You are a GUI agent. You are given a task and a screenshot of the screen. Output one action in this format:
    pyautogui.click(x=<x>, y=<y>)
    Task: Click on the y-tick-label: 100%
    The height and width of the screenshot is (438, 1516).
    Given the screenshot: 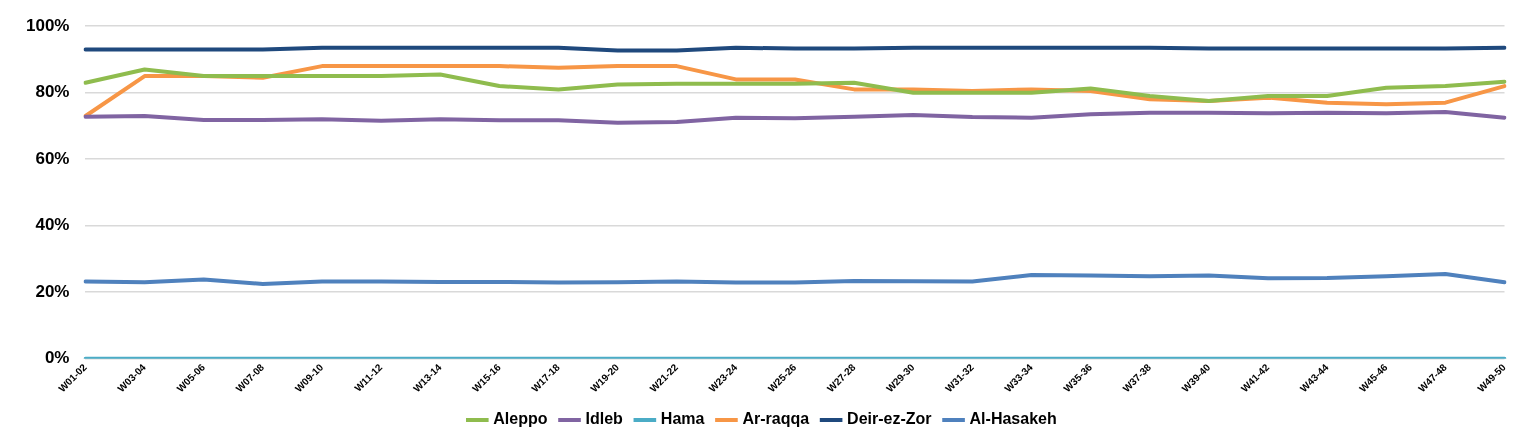 What is the action you would take?
    pyautogui.click(x=48, y=25)
    